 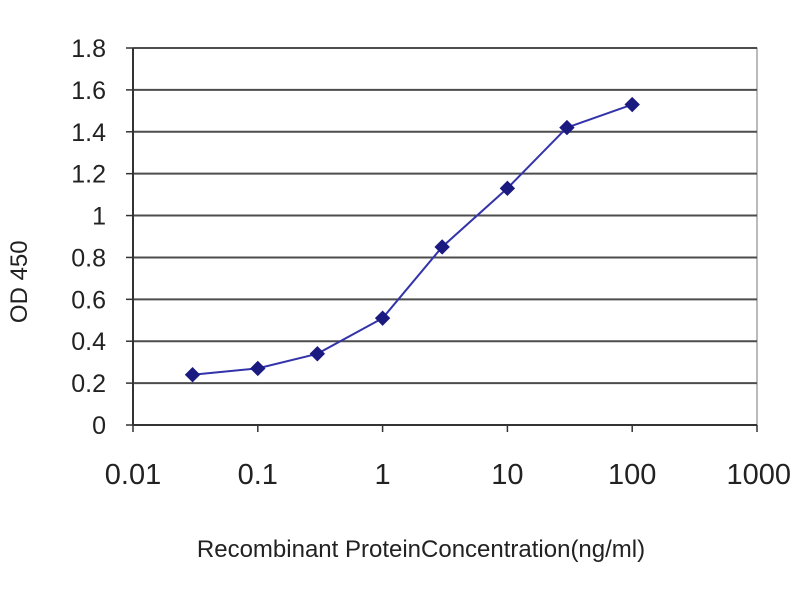 What do you see at coordinates (758, 475) in the screenshot?
I see `x-tick-label: 1000` at bounding box center [758, 475].